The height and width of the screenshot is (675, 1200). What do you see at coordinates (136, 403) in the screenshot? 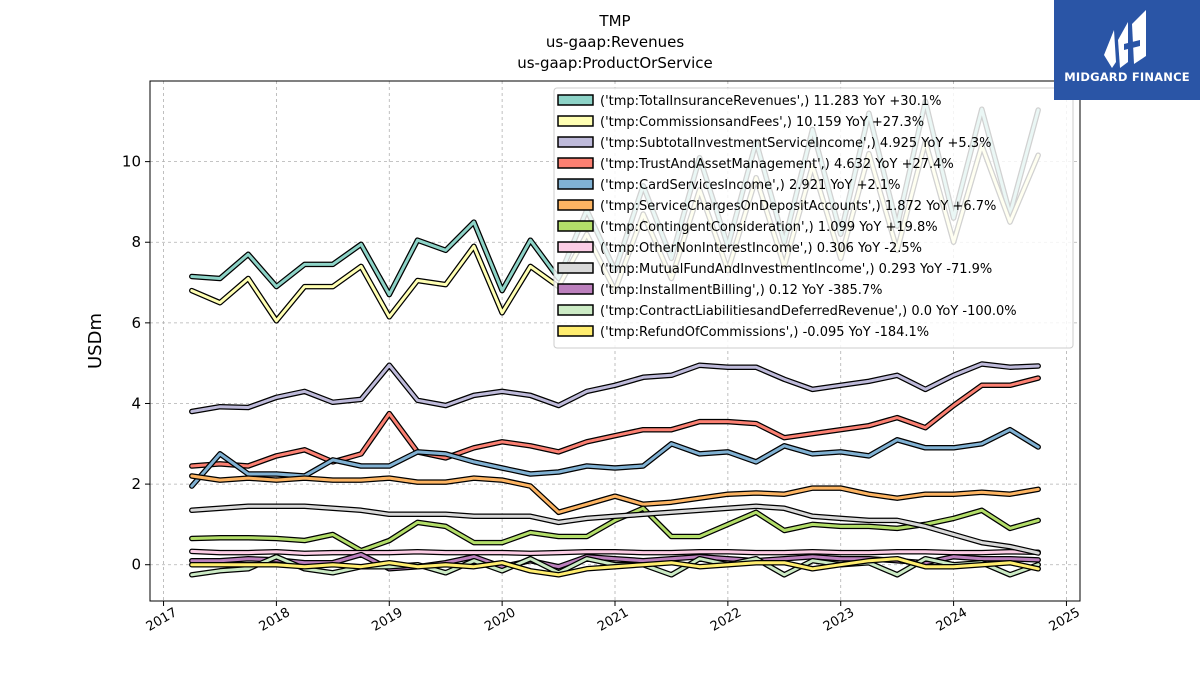
I see `y-tick-label: 4` at bounding box center [136, 403].